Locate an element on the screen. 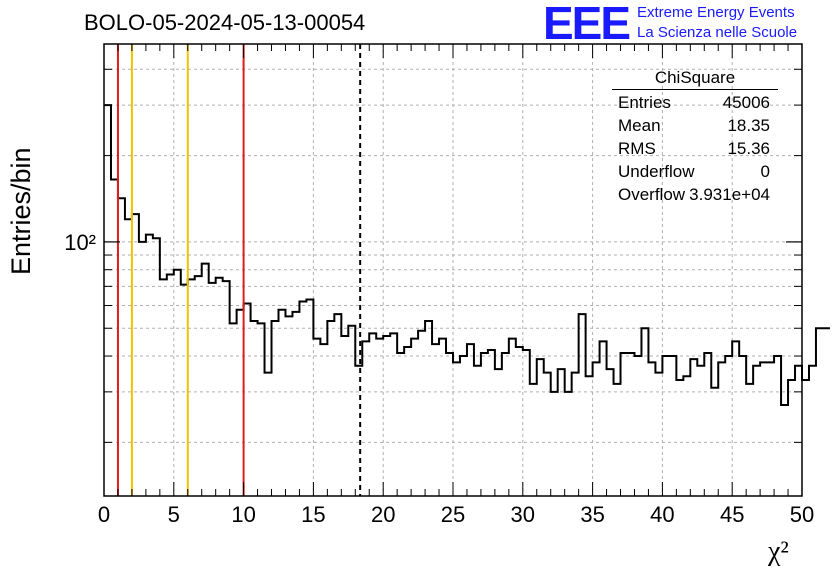 The height and width of the screenshot is (572, 836). stats-value: 0 is located at coordinates (765, 171).